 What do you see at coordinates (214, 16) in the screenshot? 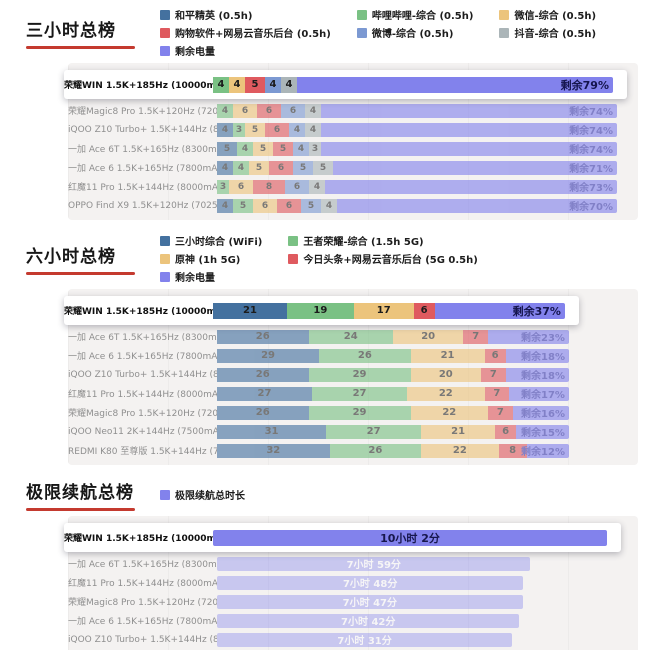
I see `legend-label: 和平精英 (0.5h)` at bounding box center [214, 16].